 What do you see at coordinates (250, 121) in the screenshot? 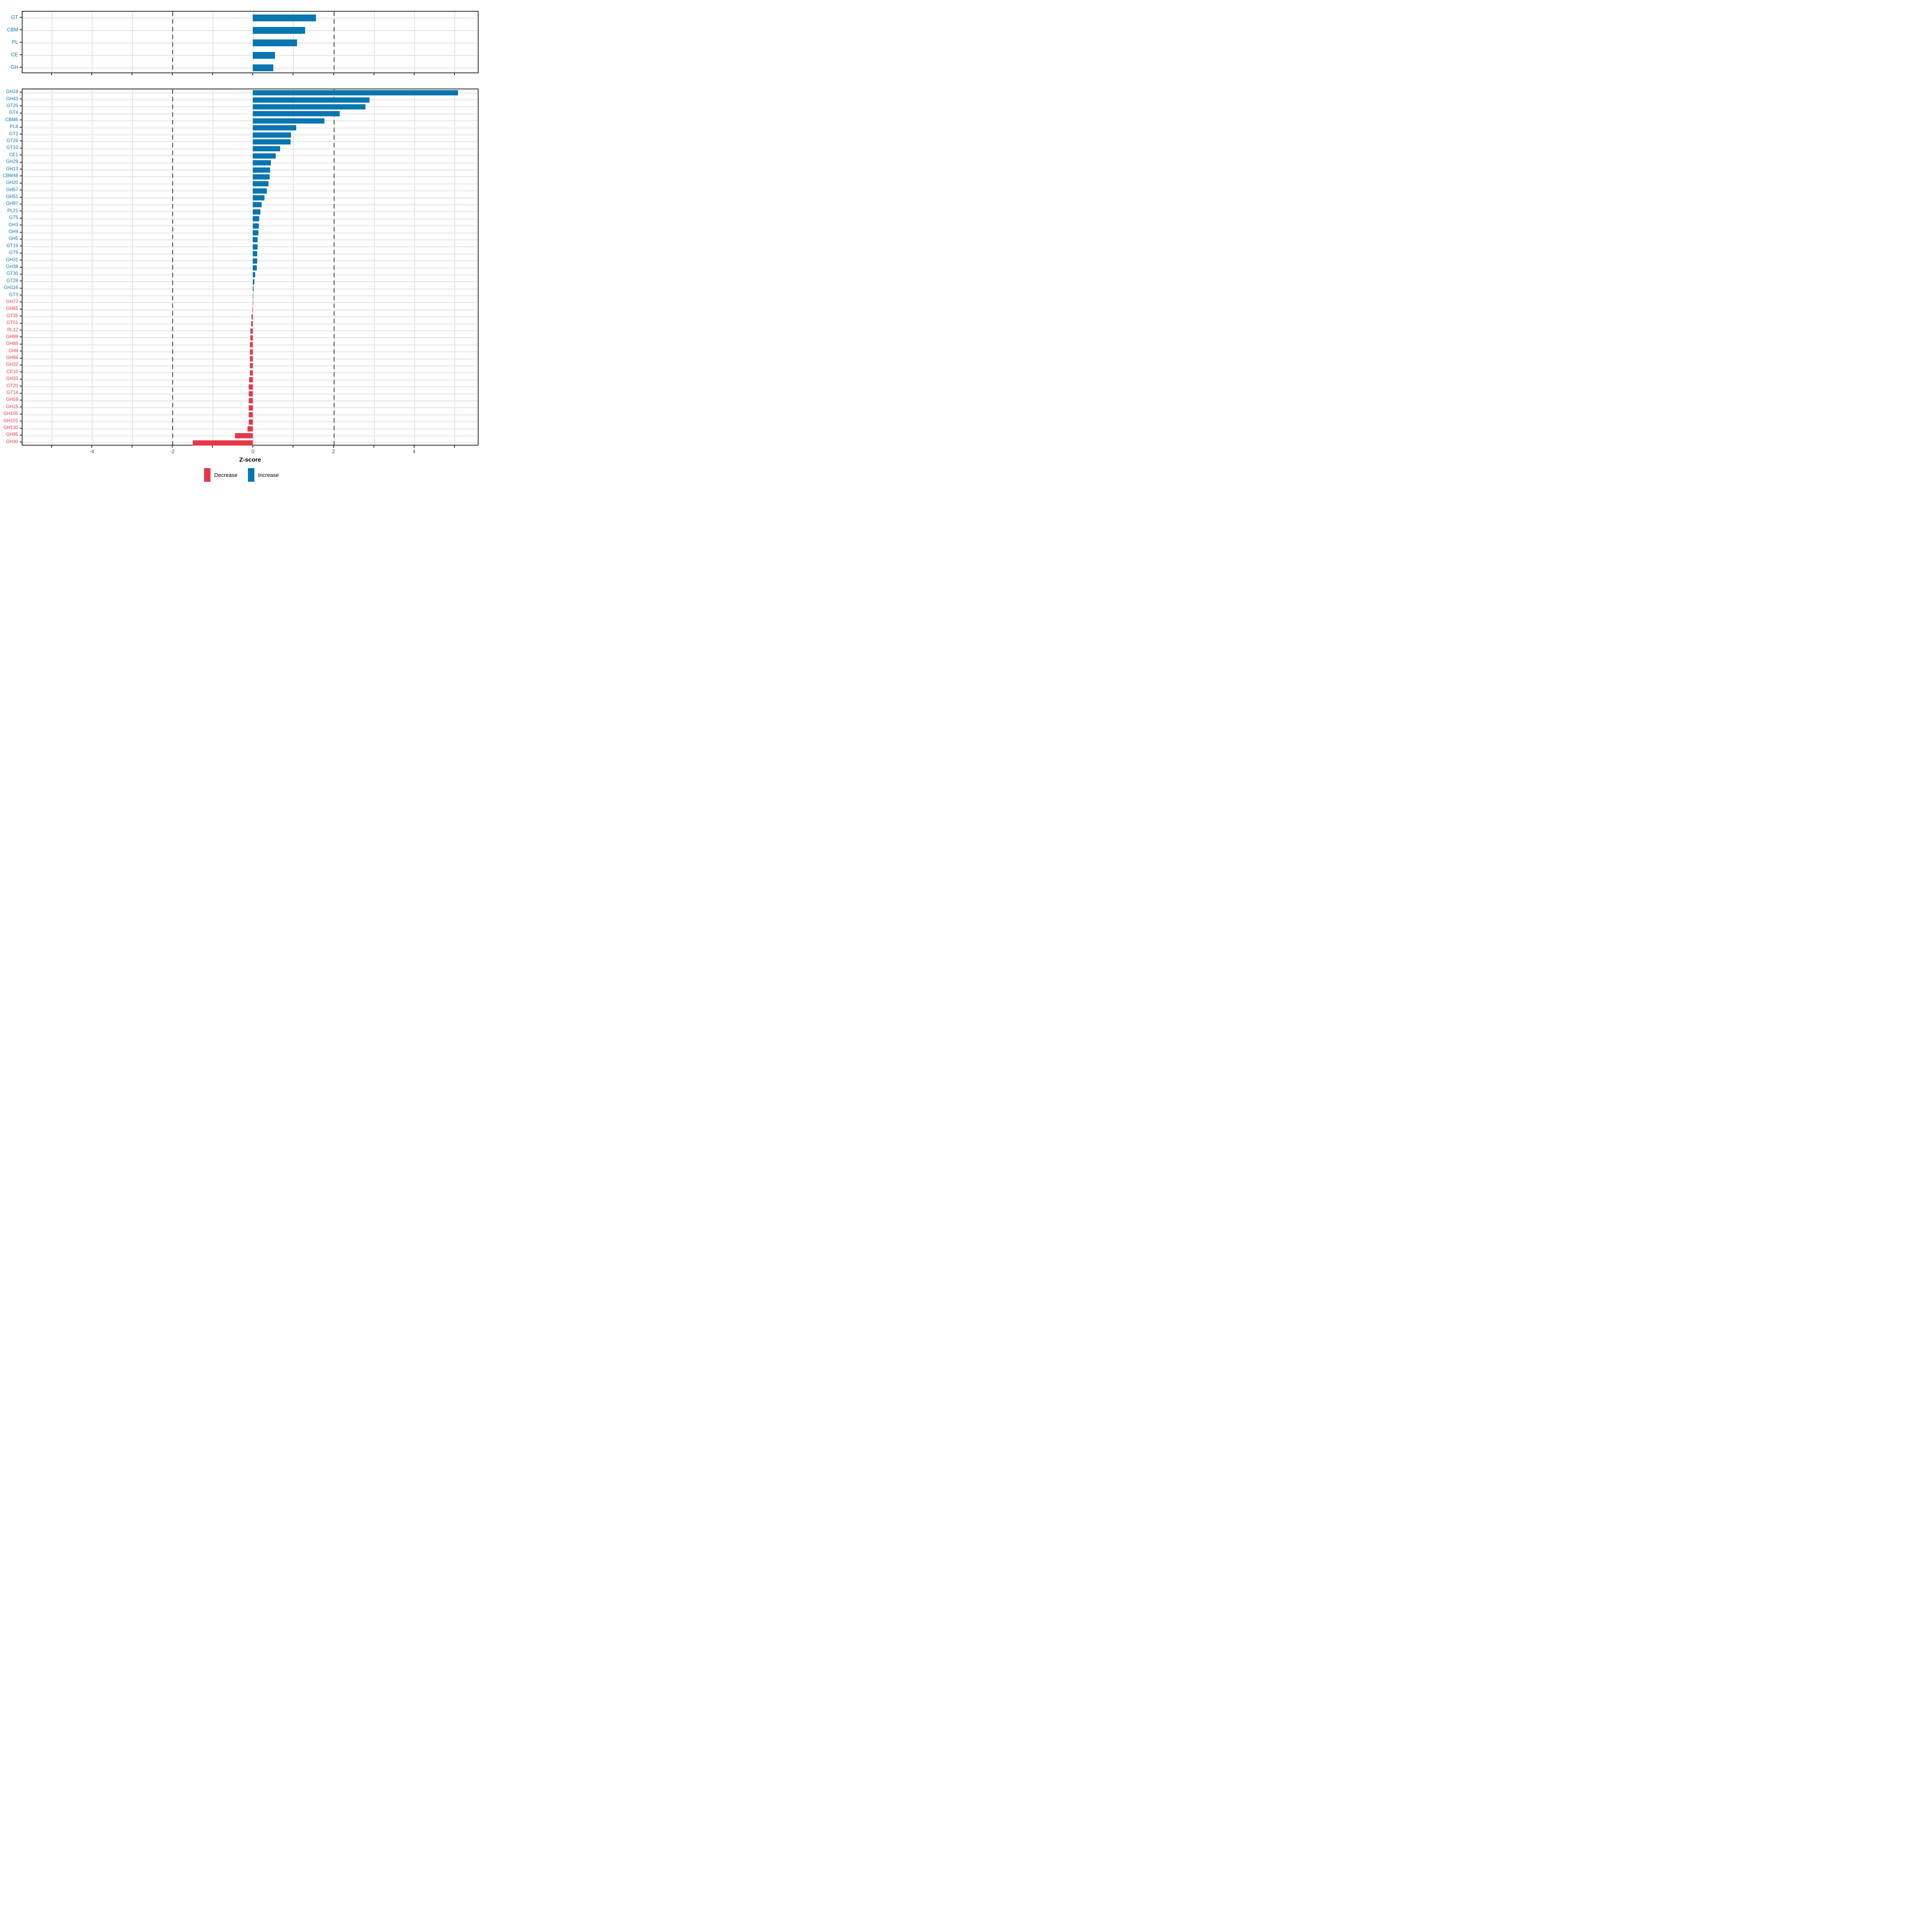
I see `row-gridline-CBM6` at bounding box center [250, 121].